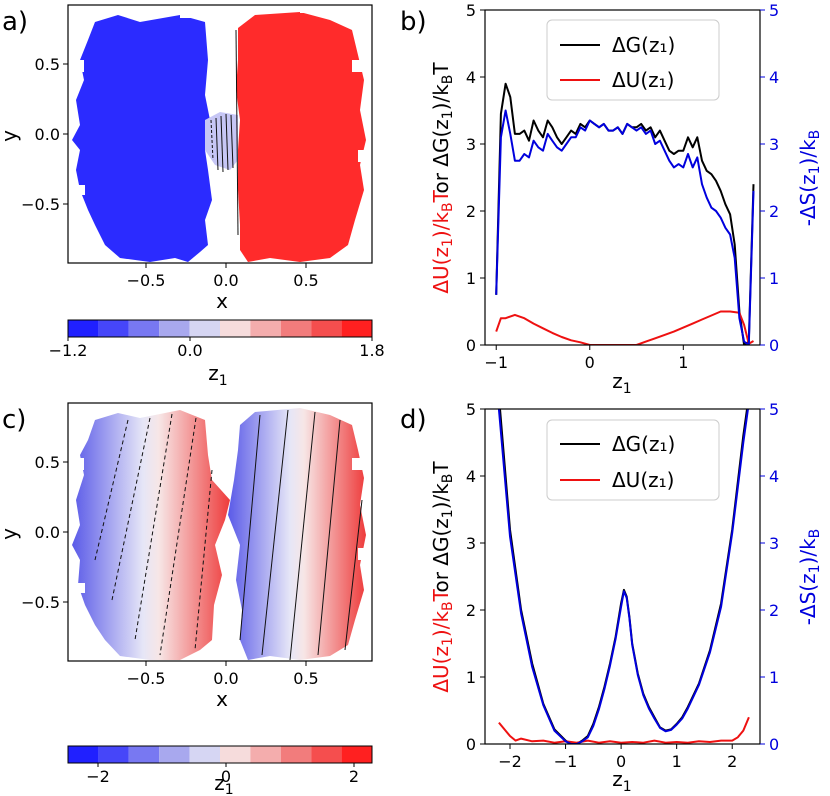 This screenshot has width=830, height=796. What do you see at coordinates (142, 138) in the screenshot?
I see `region-a-blue` at bounding box center [142, 138].